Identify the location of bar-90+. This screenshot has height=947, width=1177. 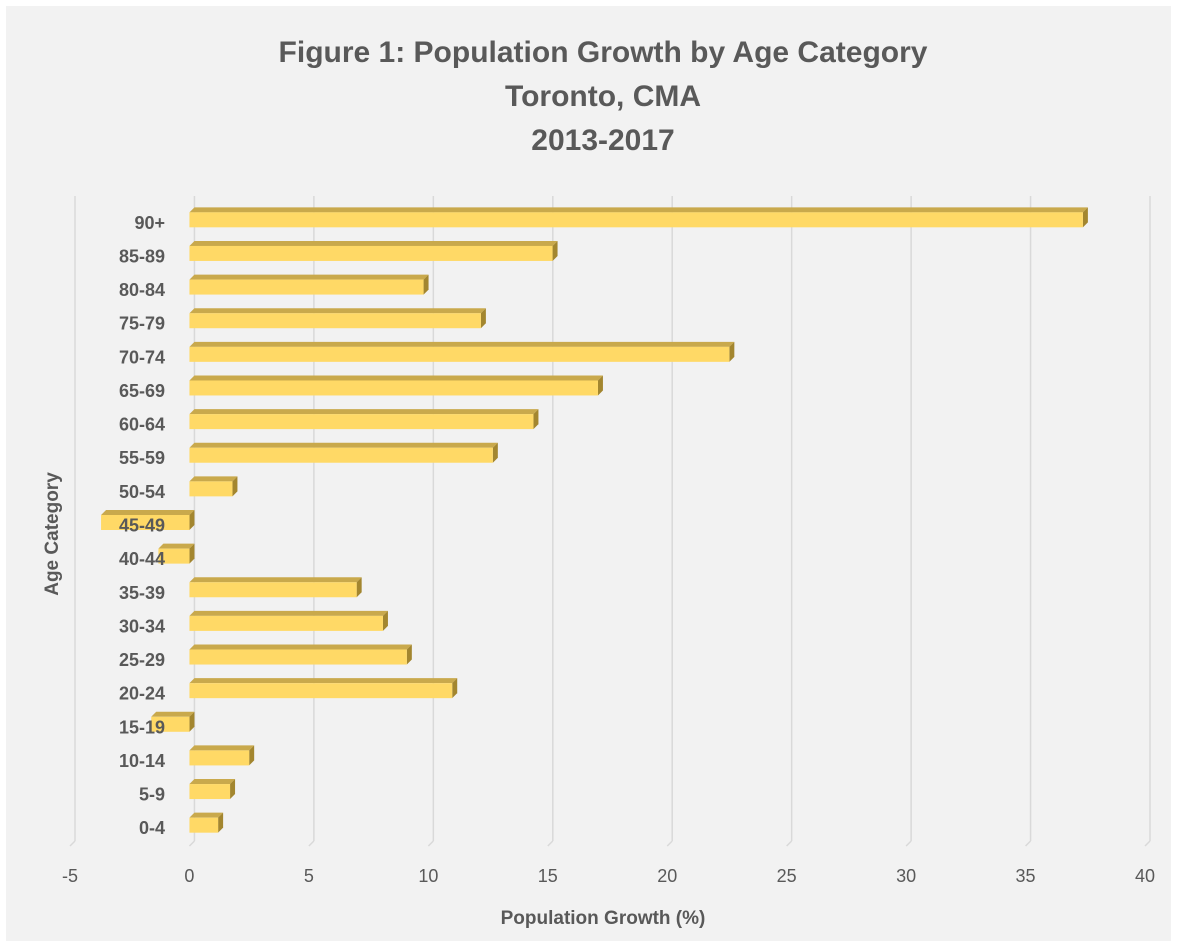
(638, 217).